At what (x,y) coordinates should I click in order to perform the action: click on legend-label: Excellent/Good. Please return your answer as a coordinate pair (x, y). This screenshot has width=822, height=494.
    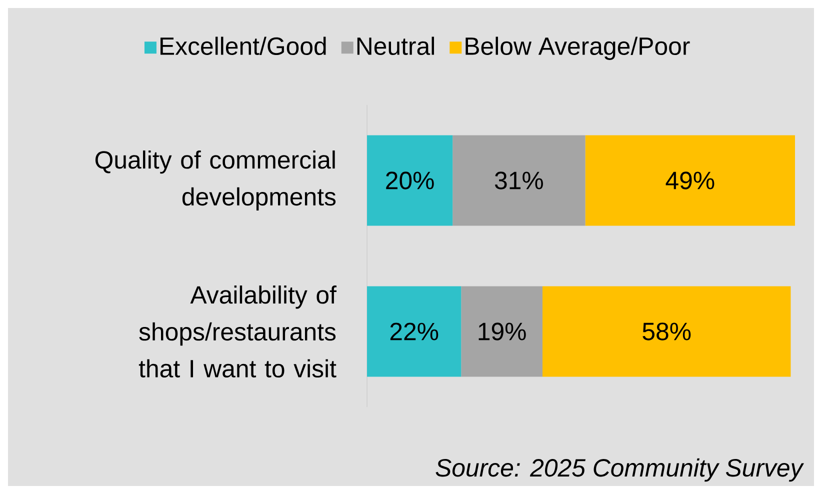
    Looking at the image, I should click on (243, 46).